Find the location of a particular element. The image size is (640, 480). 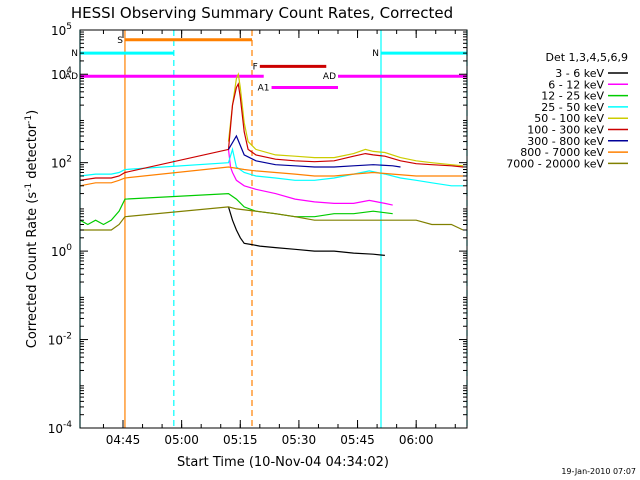

x-tick-label: 05:00 is located at coordinates (181, 440).